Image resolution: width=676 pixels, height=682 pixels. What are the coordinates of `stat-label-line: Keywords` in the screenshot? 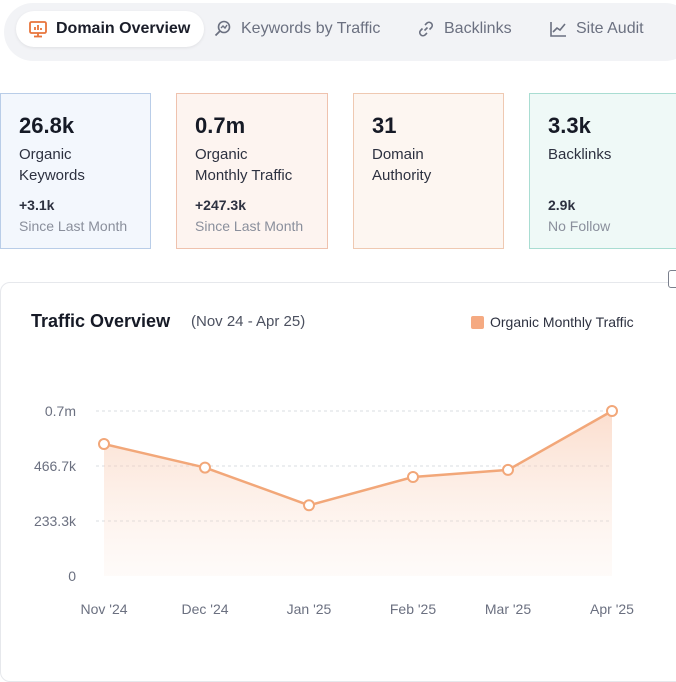 It's located at (52, 175).